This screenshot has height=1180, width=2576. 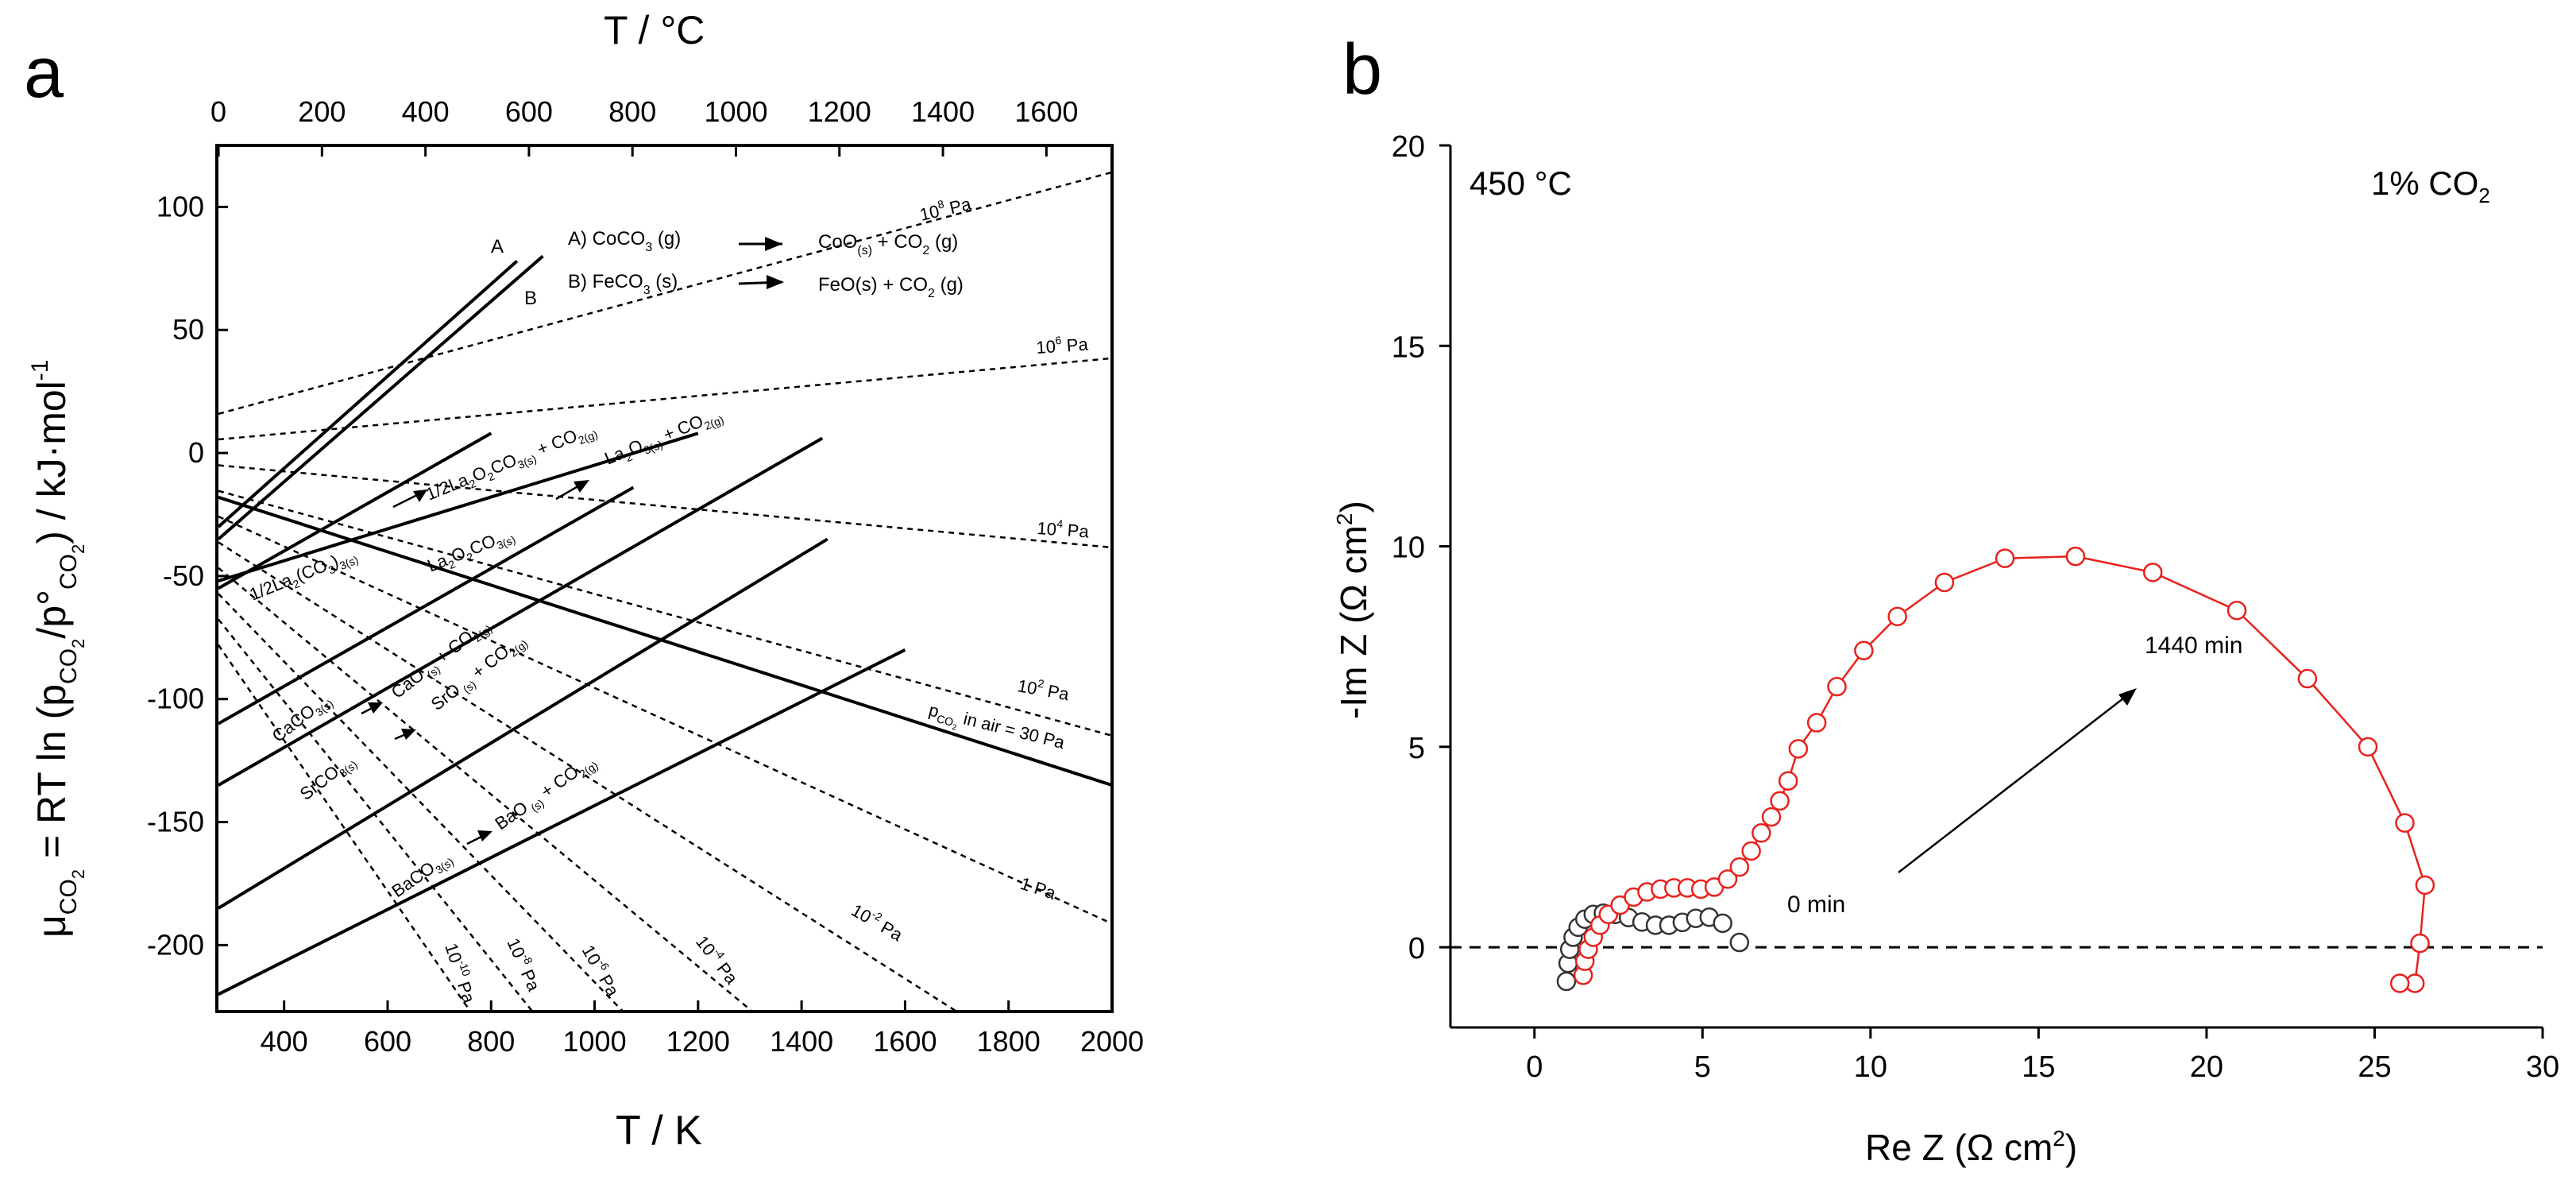 What do you see at coordinates (943, 111) in the screenshot?
I see `top-tick-label: 1400` at bounding box center [943, 111].